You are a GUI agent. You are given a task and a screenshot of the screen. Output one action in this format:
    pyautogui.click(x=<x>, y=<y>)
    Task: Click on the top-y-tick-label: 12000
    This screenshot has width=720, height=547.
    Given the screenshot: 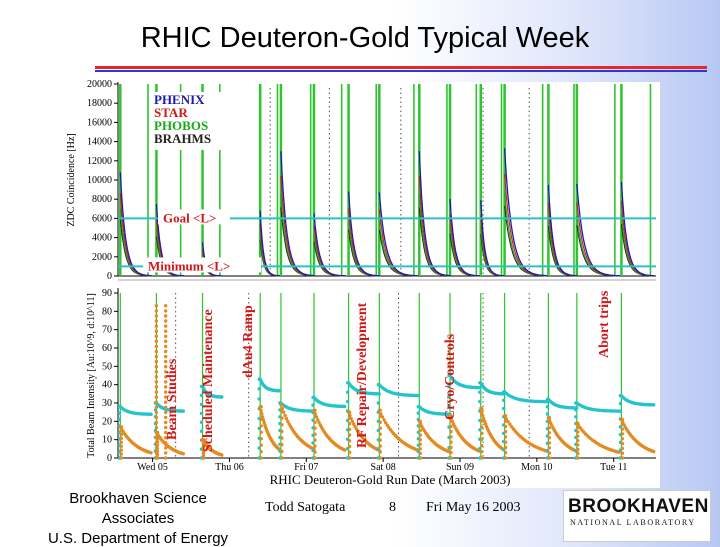 What is the action you would take?
    pyautogui.click(x=99, y=161)
    